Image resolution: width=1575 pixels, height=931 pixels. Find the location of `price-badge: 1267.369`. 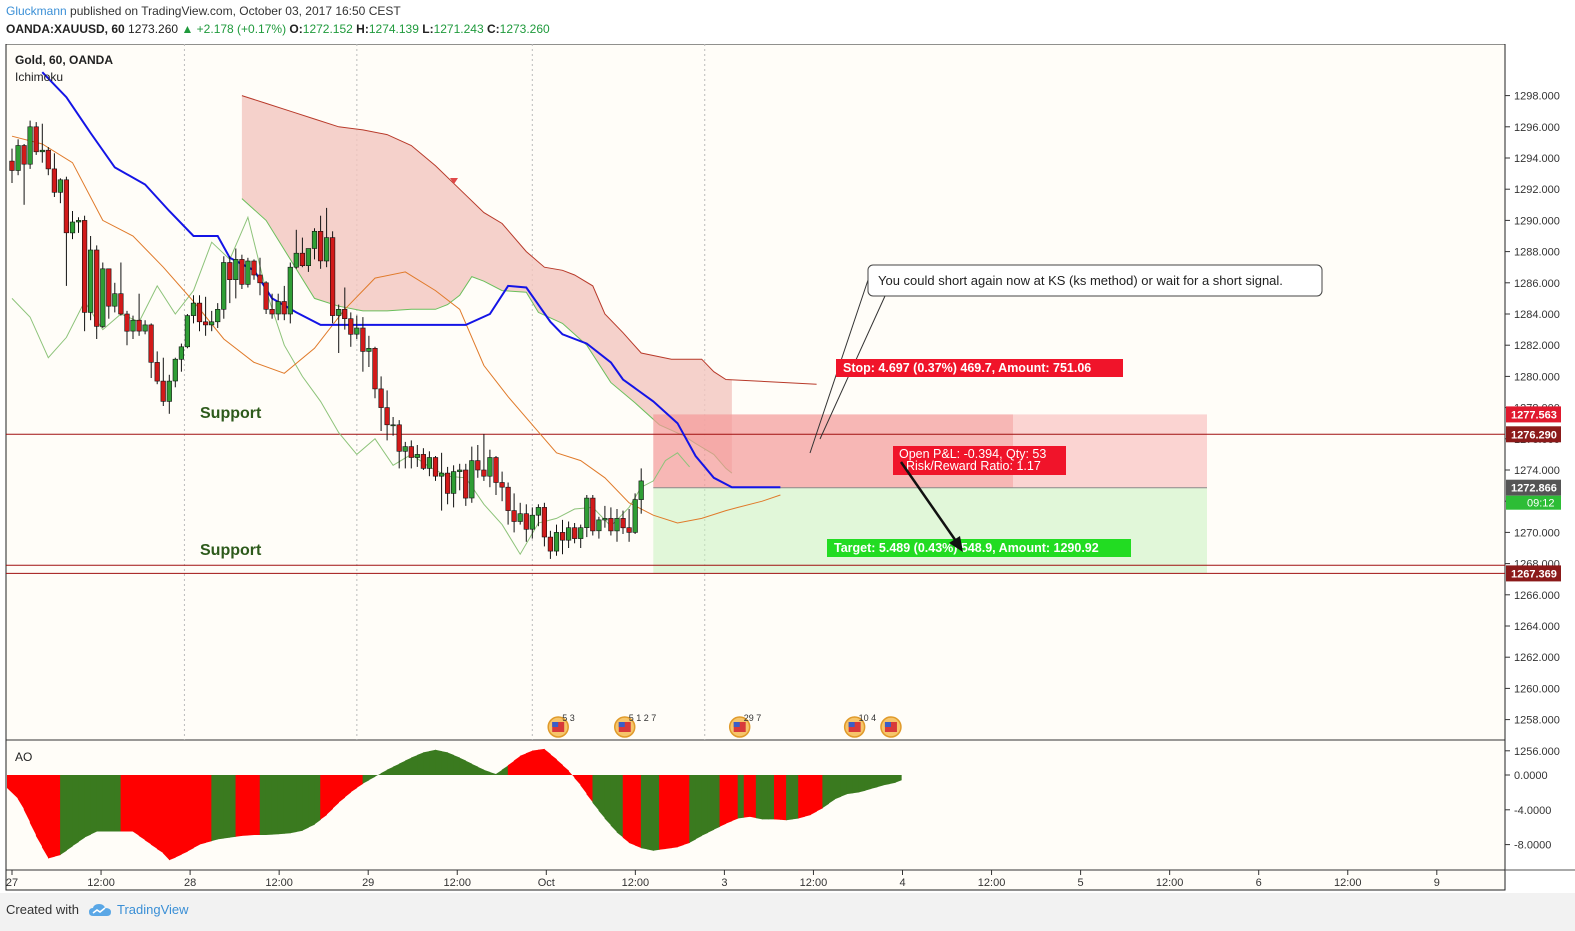

price-badge: 1267.369 is located at coordinates (1533, 573).